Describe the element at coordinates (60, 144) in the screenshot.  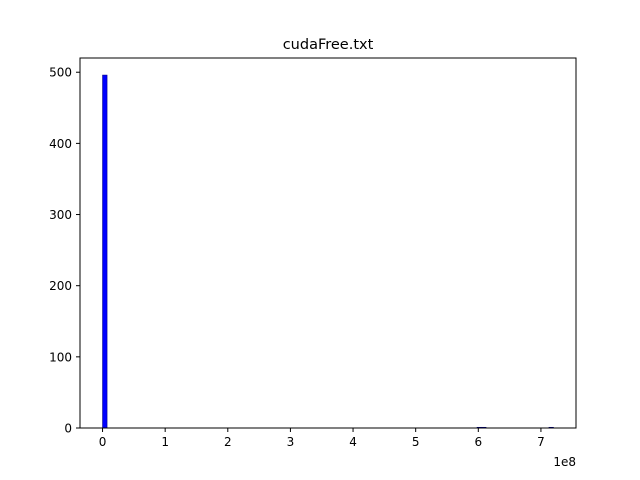
I see `y-tick-label: 400` at that location.